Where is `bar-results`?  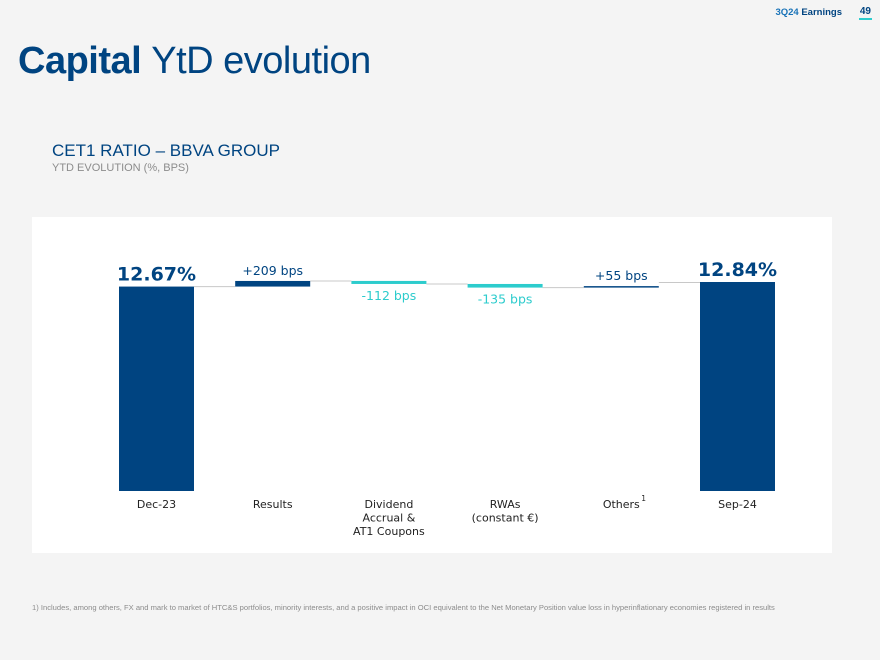
bar-results is located at coordinates (273, 283).